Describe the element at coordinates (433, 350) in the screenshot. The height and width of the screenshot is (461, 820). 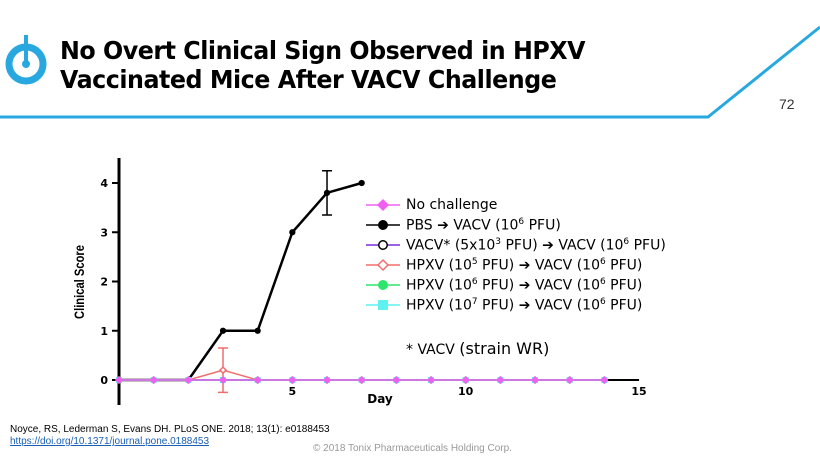
I see `note-prefix: * VACV` at that location.